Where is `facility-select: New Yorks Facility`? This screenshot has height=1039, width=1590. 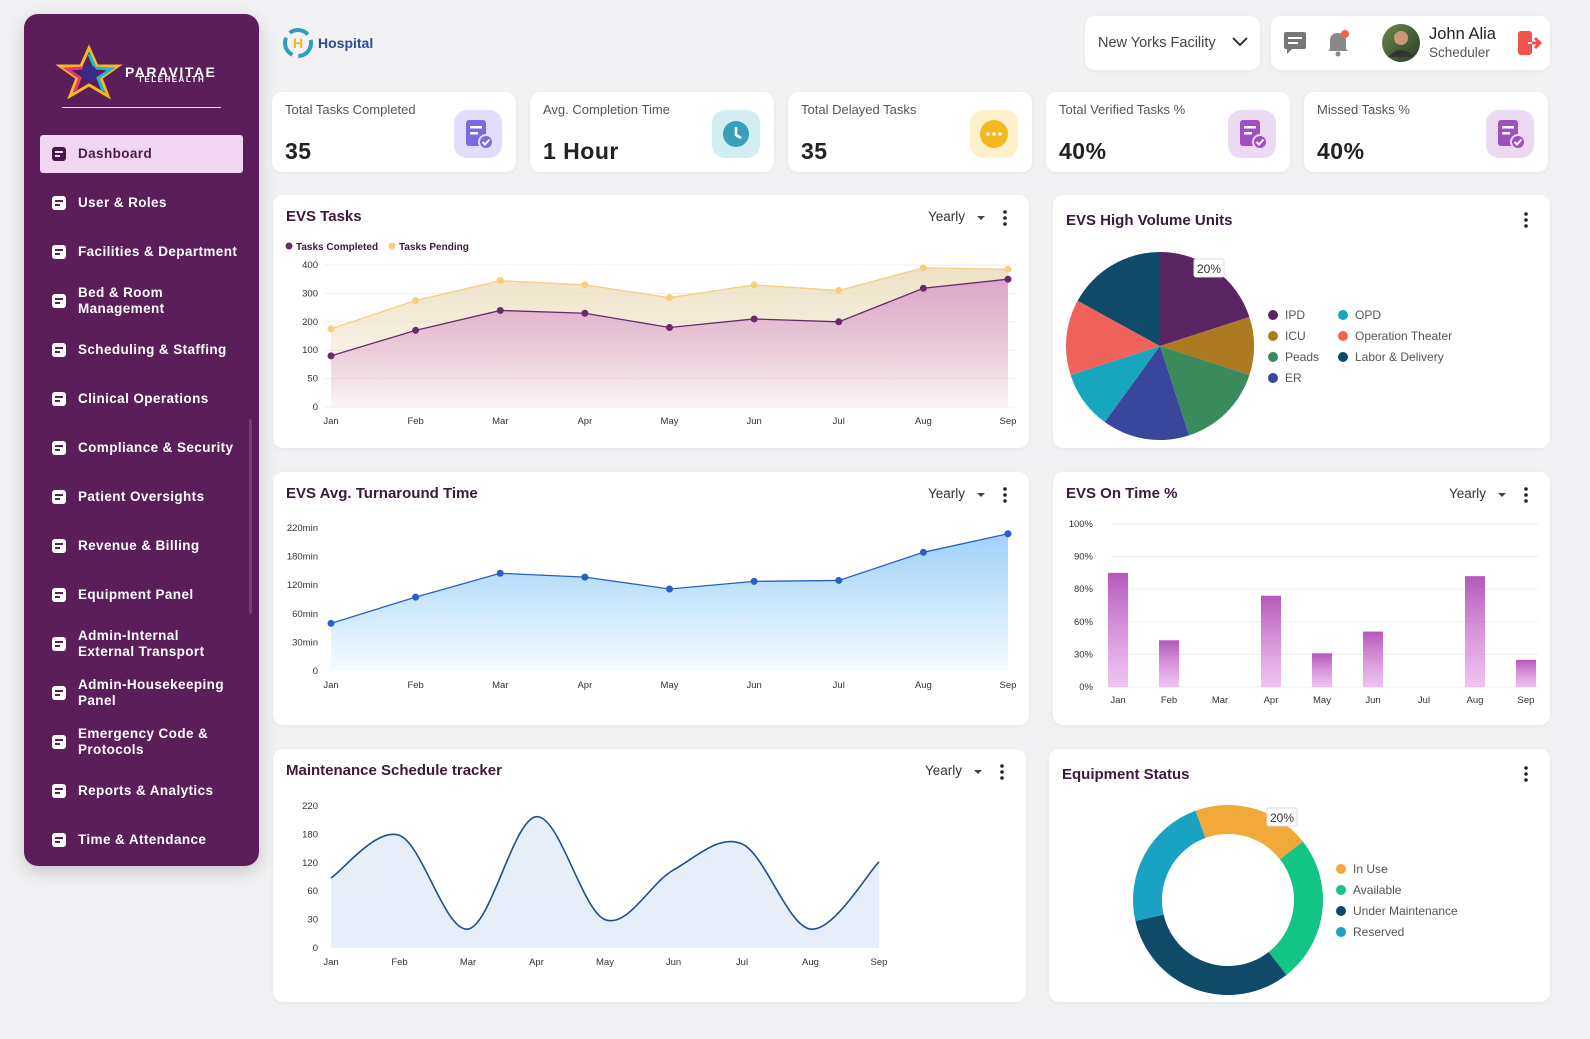
facility-select: New Yorks Facility is located at coordinates (1172, 43).